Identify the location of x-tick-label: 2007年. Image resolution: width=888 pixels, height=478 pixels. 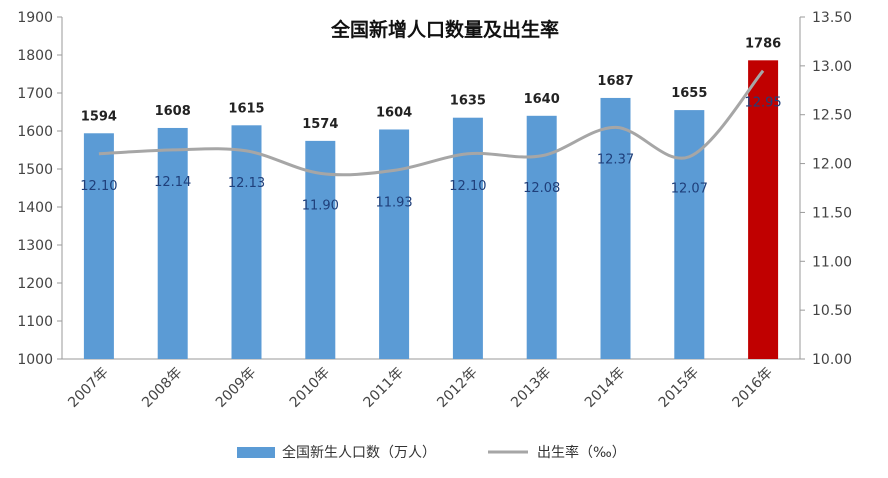
(88, 388).